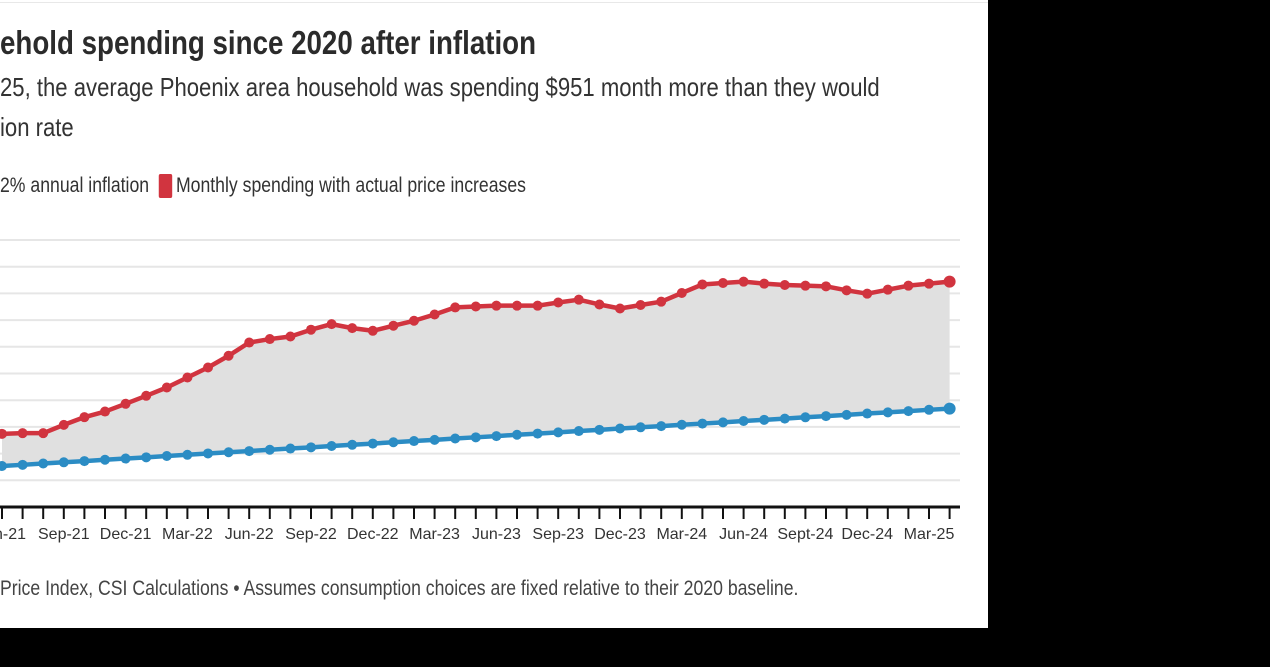 Image resolution: width=1270 pixels, height=667 pixels. I want to click on x-tick-label: Sep-21, so click(64, 534).